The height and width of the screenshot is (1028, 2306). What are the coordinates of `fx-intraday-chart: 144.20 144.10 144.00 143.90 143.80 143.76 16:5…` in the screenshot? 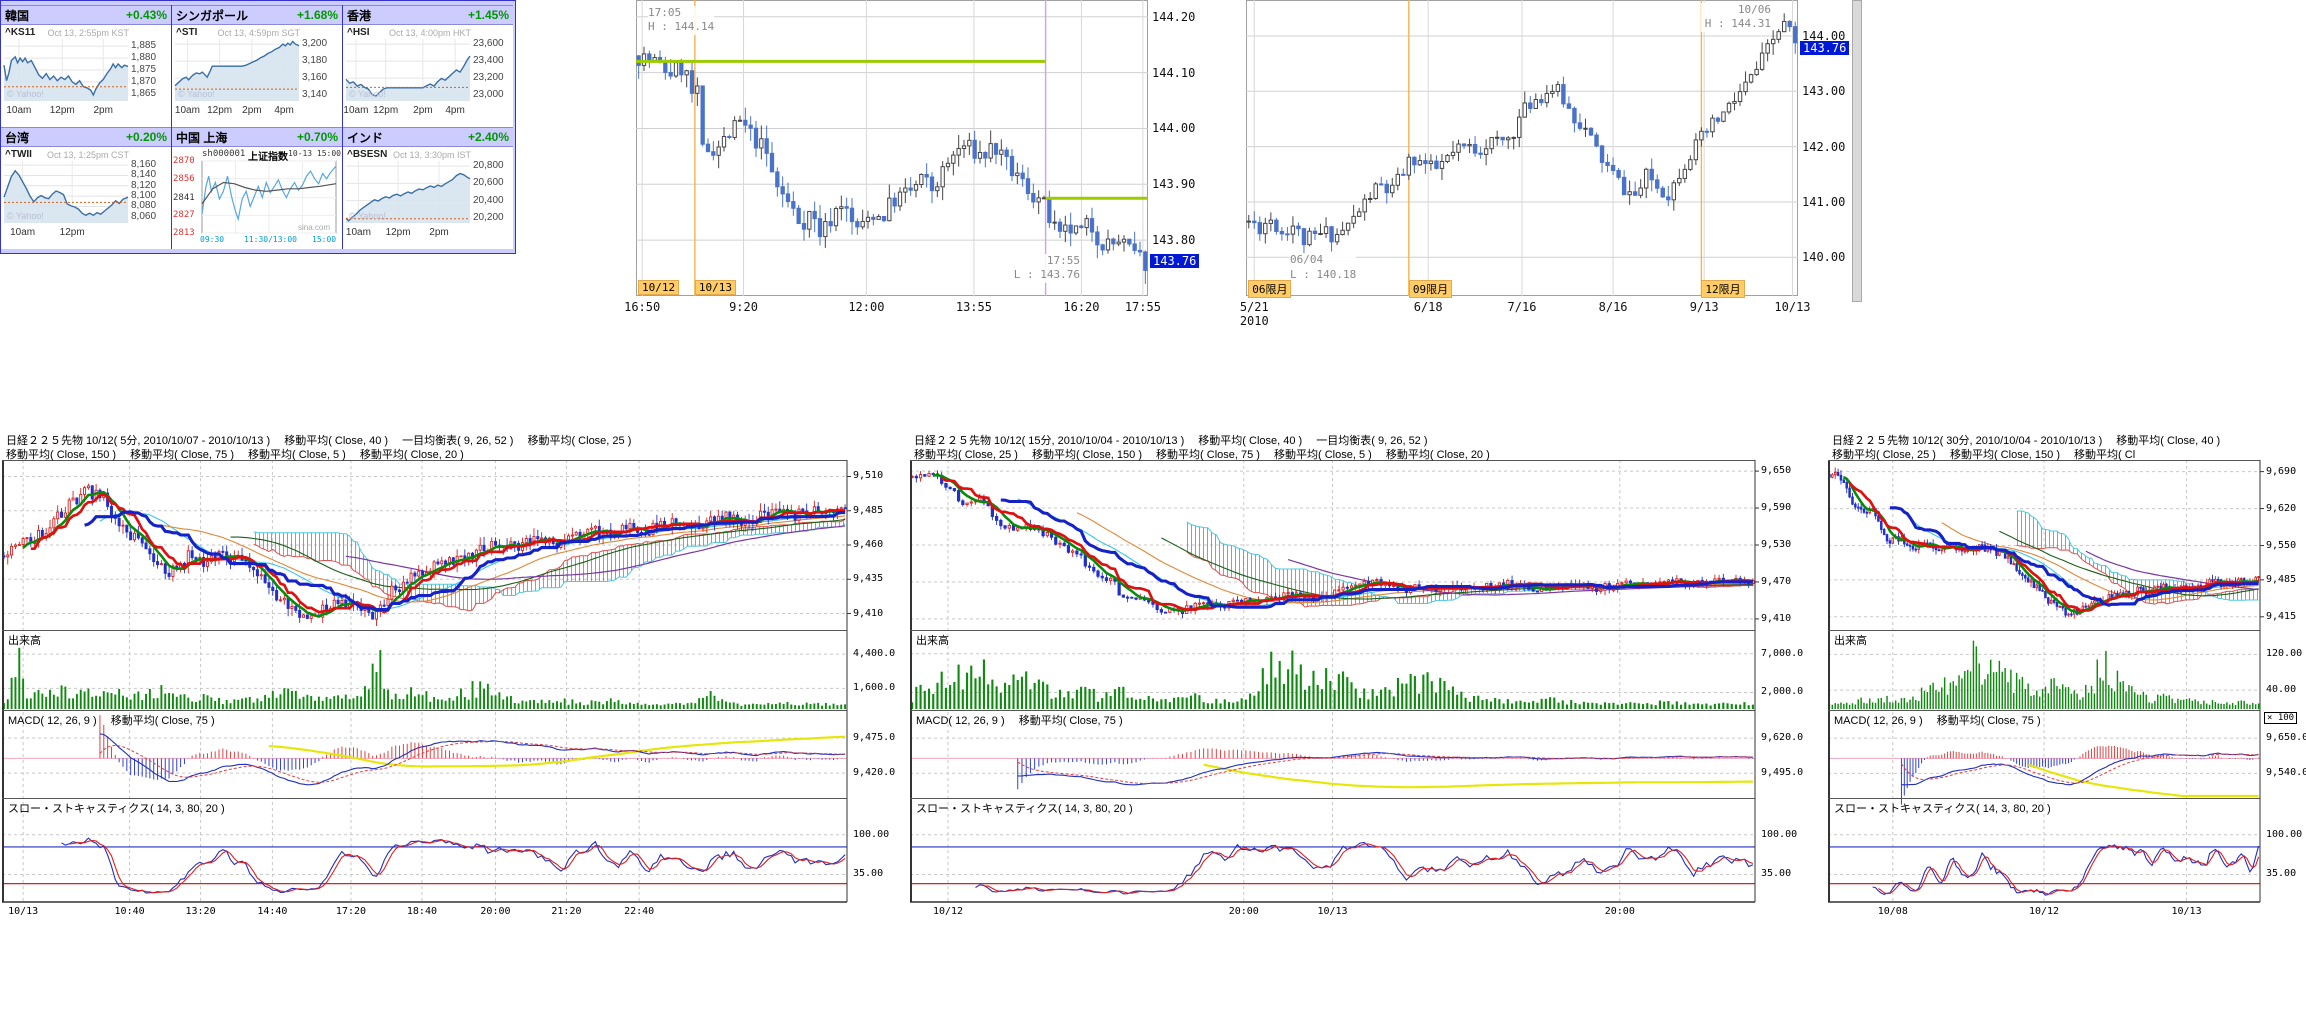 It's located at (912, 159).